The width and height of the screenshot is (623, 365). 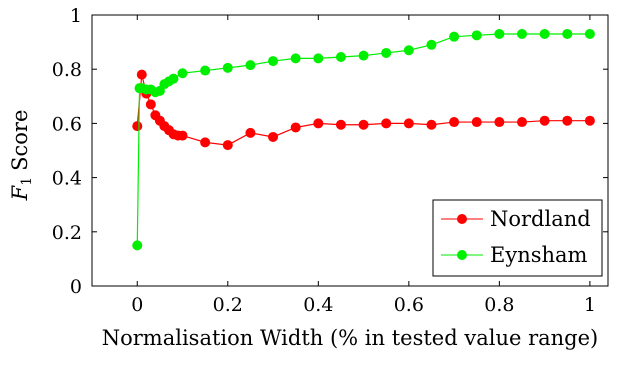 I want to click on y-tick-label: 0, so click(x=76, y=287).